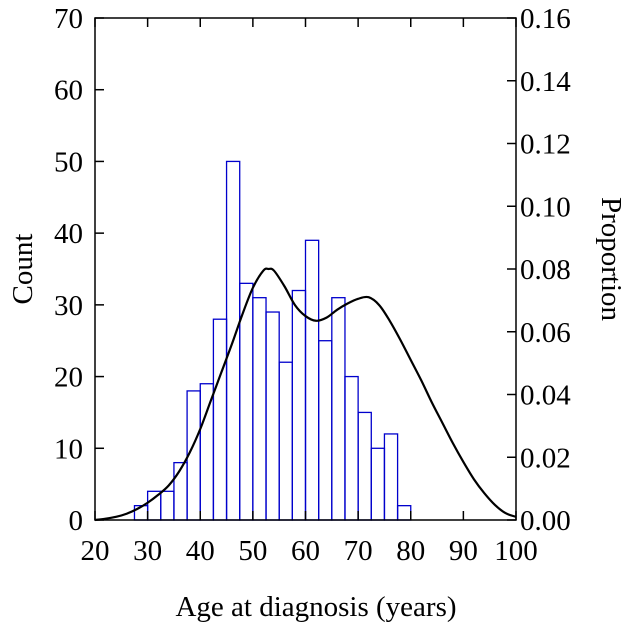  I want to click on x-tick-label: 80, so click(410, 551).